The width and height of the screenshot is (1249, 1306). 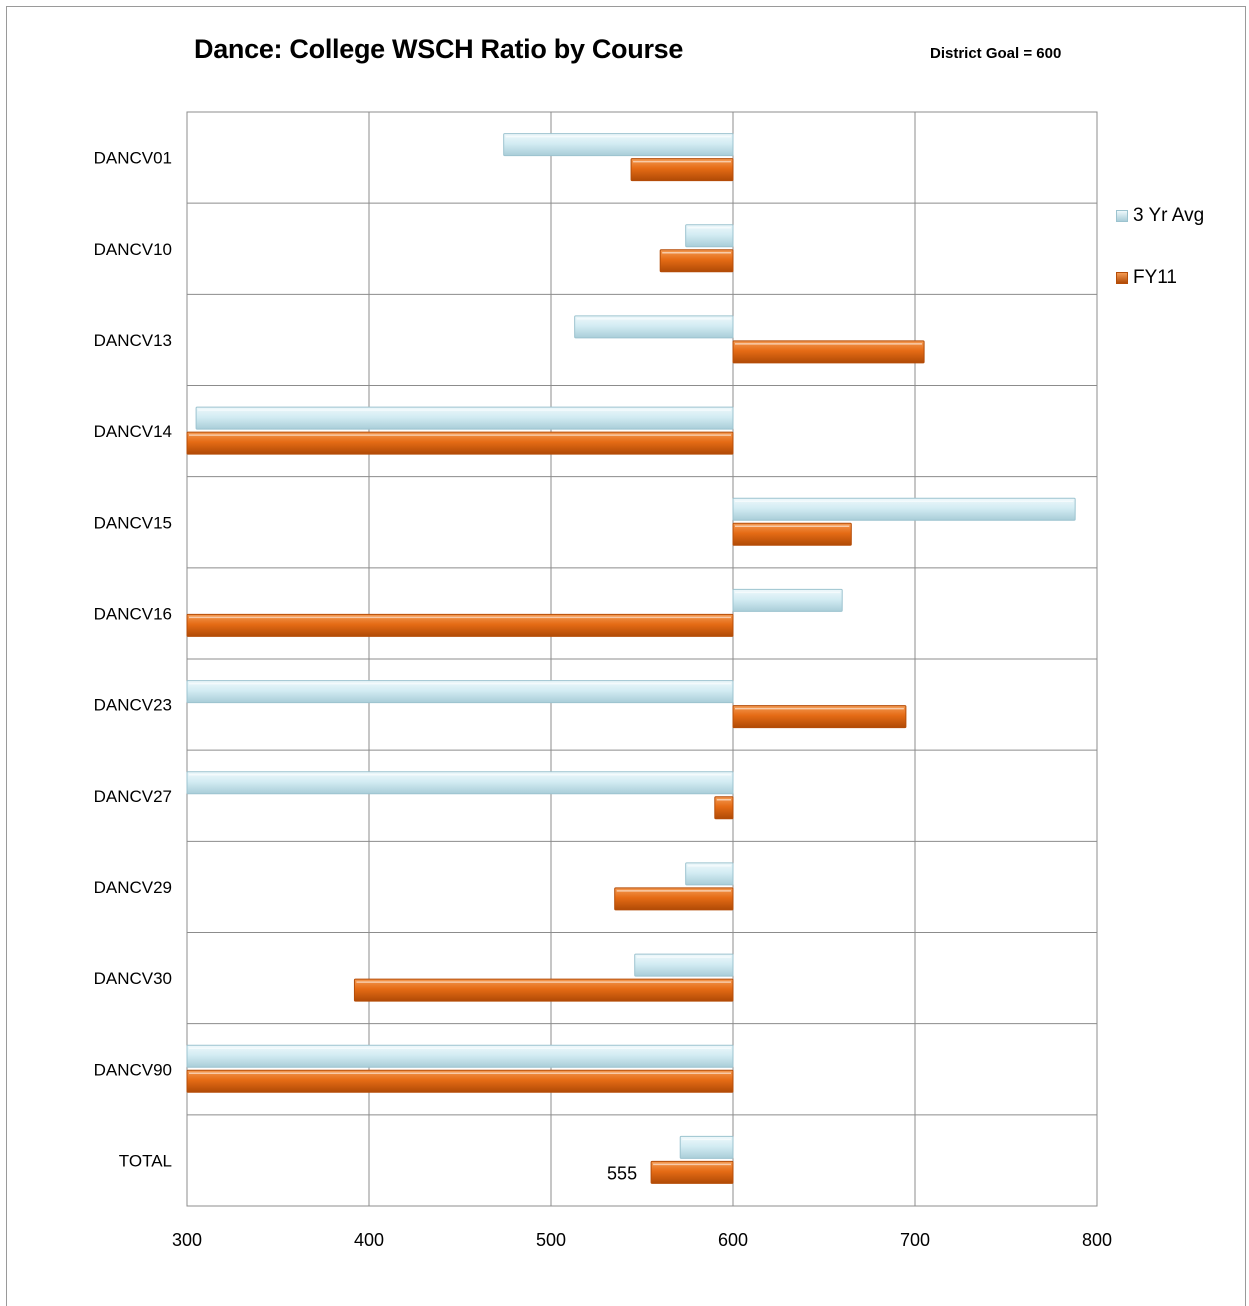 What do you see at coordinates (133, 613) in the screenshot?
I see `y-tick-label: DANCV16` at bounding box center [133, 613].